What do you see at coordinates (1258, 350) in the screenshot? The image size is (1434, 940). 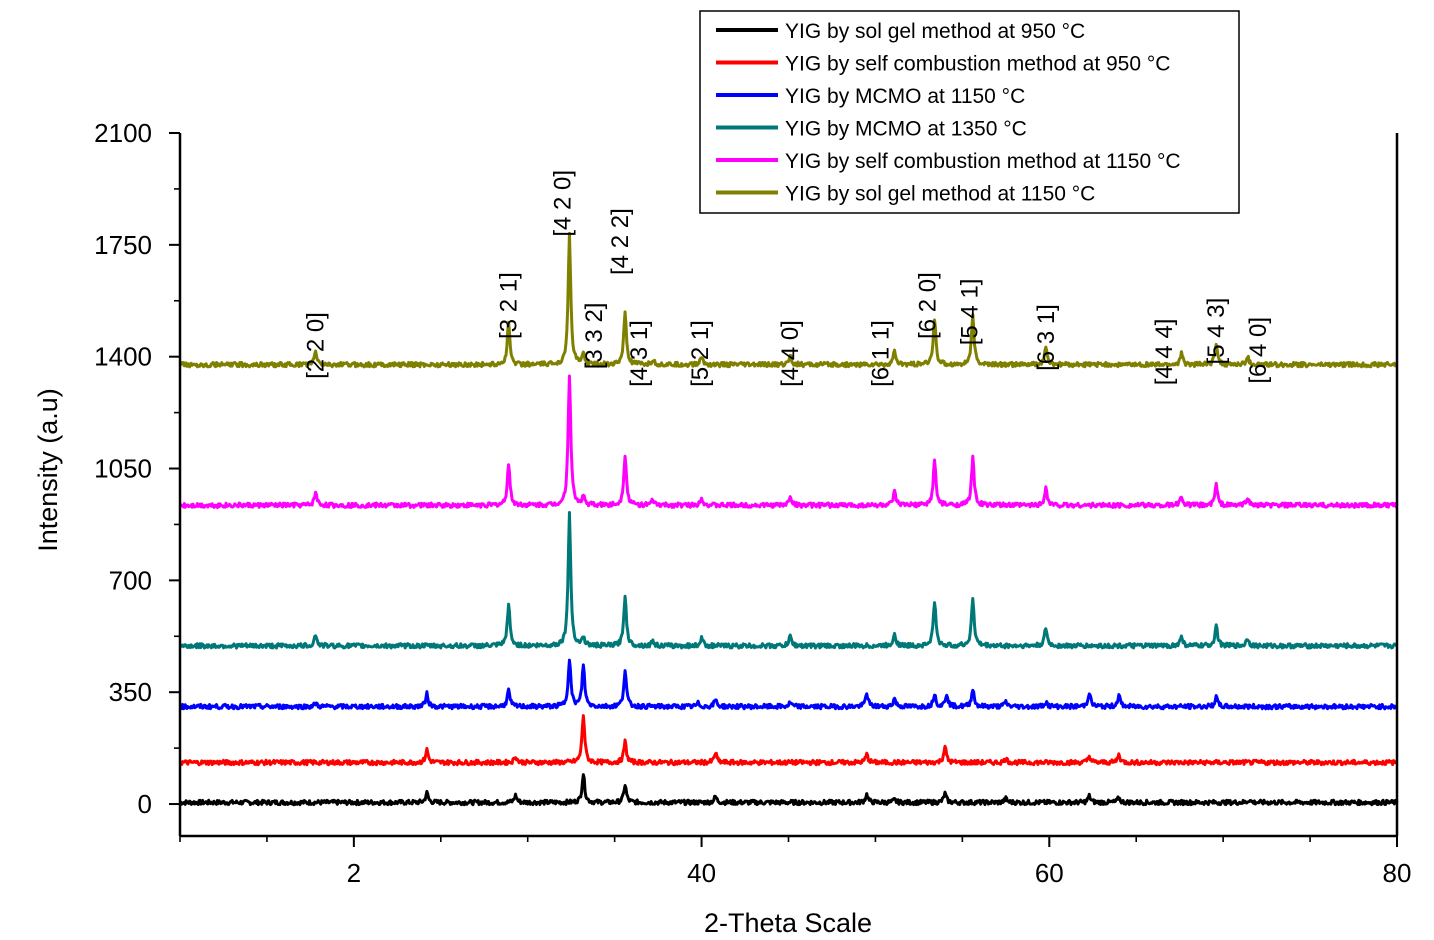 I see `peak-label: [6 4 0]` at bounding box center [1258, 350].